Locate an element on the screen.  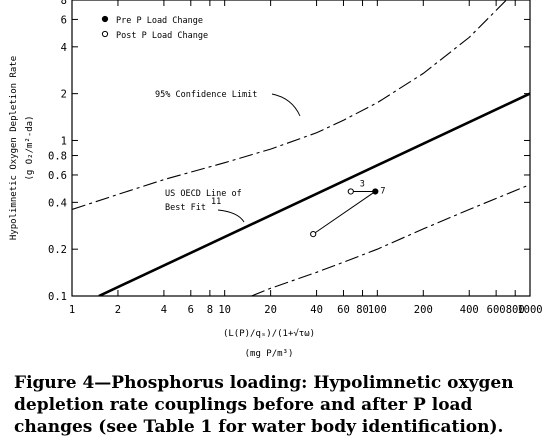
legend-marker-filled is located at coordinates (105, 19).